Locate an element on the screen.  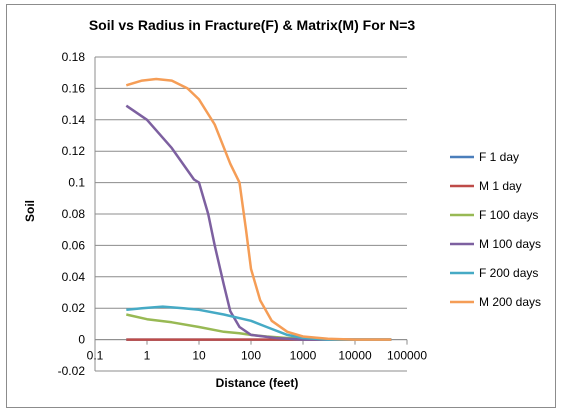
x-tick-label: 1 is located at coordinates (147, 356).